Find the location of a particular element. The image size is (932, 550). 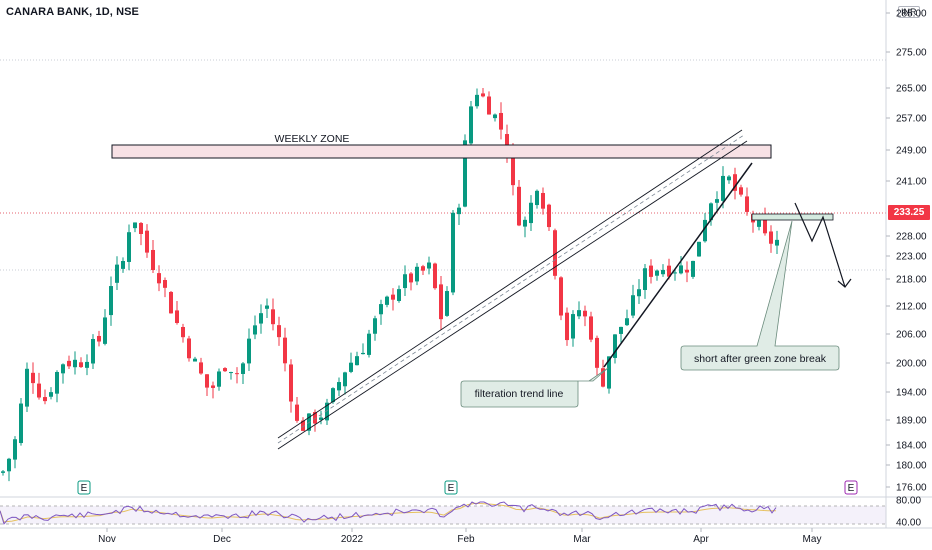

earnings-letter: E is located at coordinates (451, 488).